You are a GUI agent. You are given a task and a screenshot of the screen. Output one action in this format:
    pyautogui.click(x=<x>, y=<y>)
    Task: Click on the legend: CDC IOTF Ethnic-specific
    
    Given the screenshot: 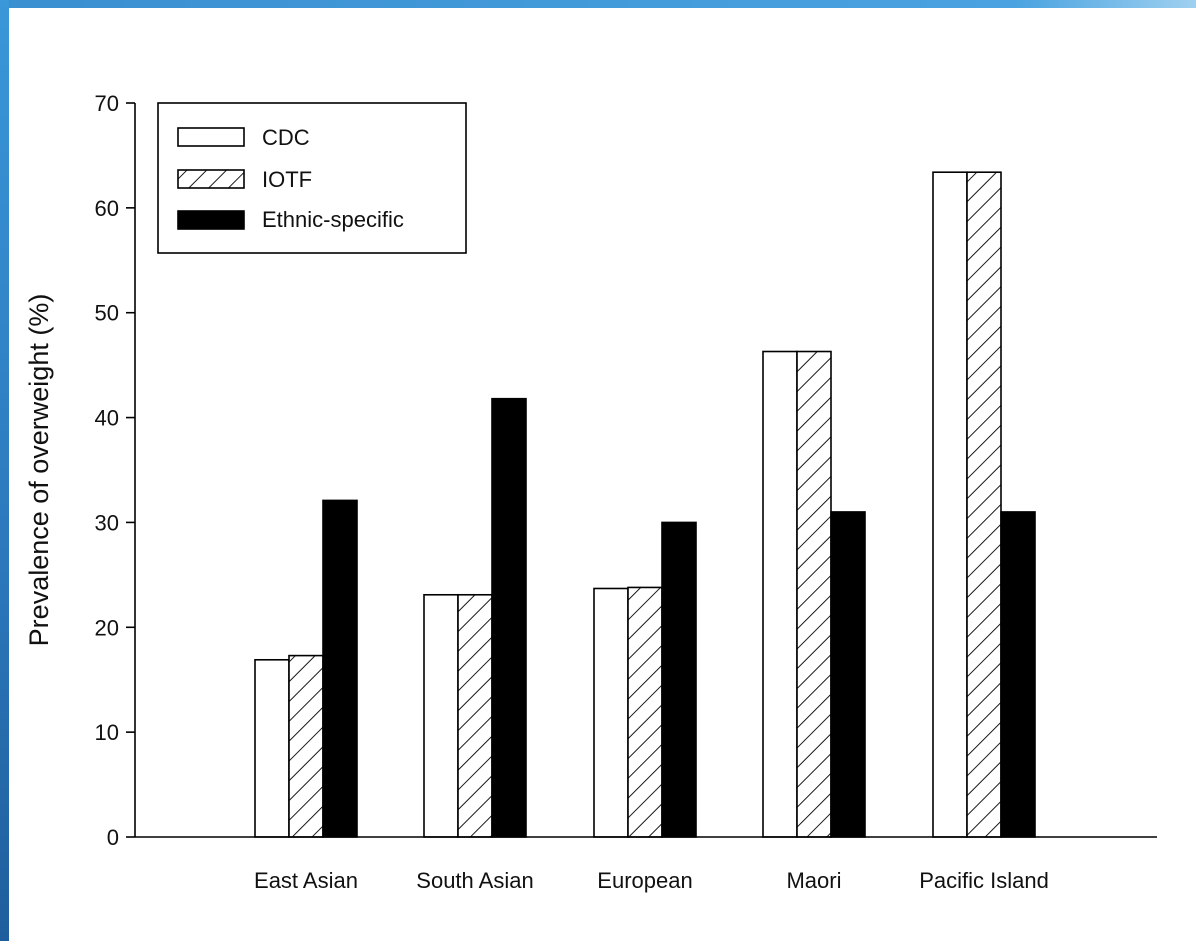 What is the action you would take?
    pyautogui.click(x=312, y=178)
    